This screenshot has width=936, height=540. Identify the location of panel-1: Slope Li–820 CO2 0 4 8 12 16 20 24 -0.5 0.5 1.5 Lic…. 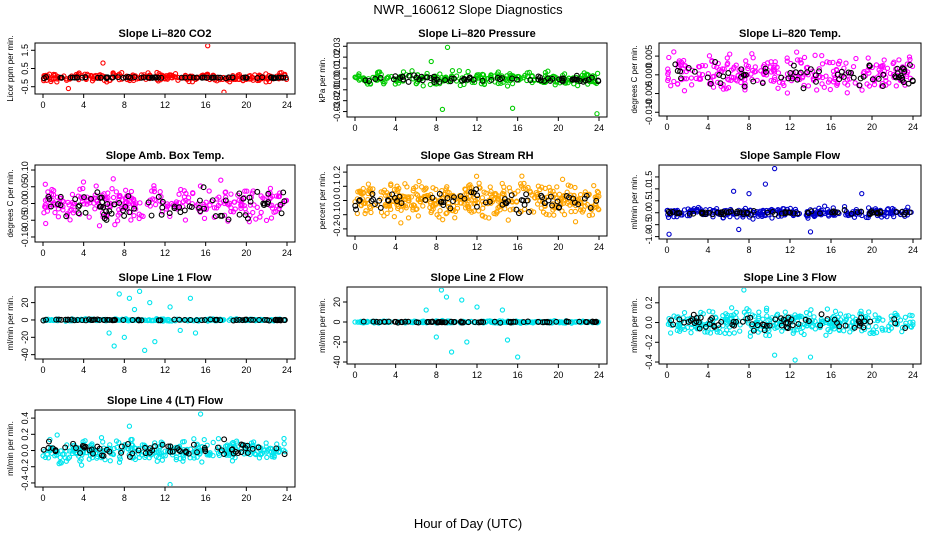
(151, 69).